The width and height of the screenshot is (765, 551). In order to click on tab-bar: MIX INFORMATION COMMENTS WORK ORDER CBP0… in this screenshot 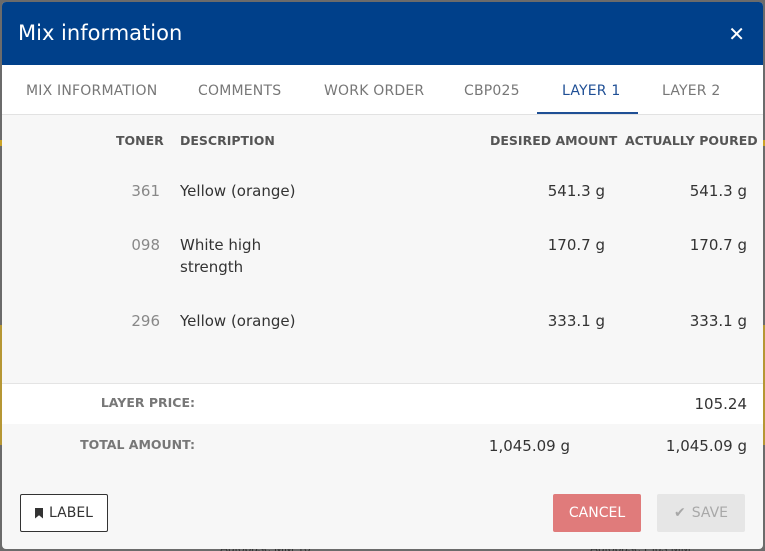, I will do `click(382, 90)`.